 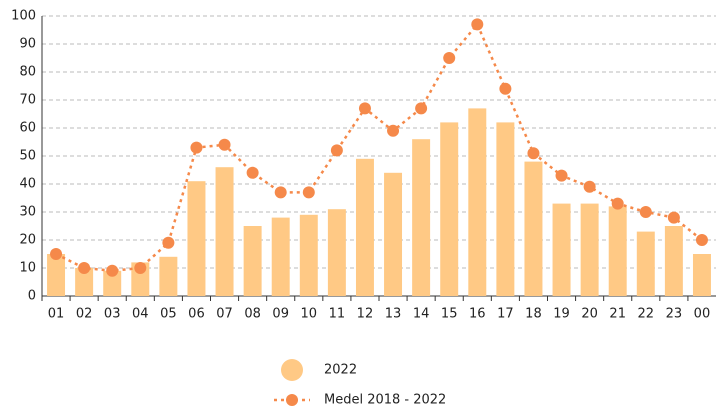 I want to click on x-tick-label: 21, so click(x=617, y=314).